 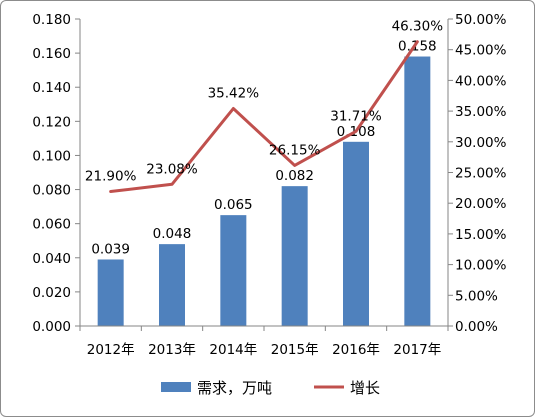 I want to click on line-label-5: 31.71%, so click(x=356, y=116).